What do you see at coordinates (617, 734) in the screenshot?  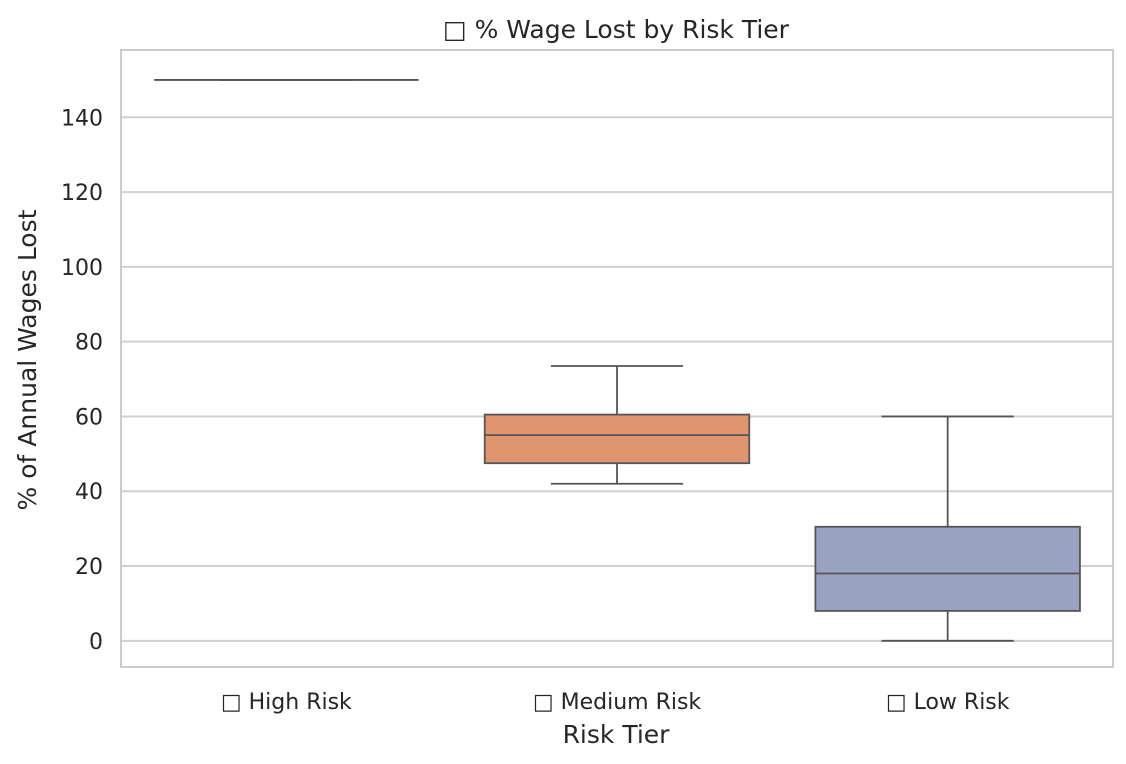 I see `x-axis-title: Risk Tier` at bounding box center [617, 734].